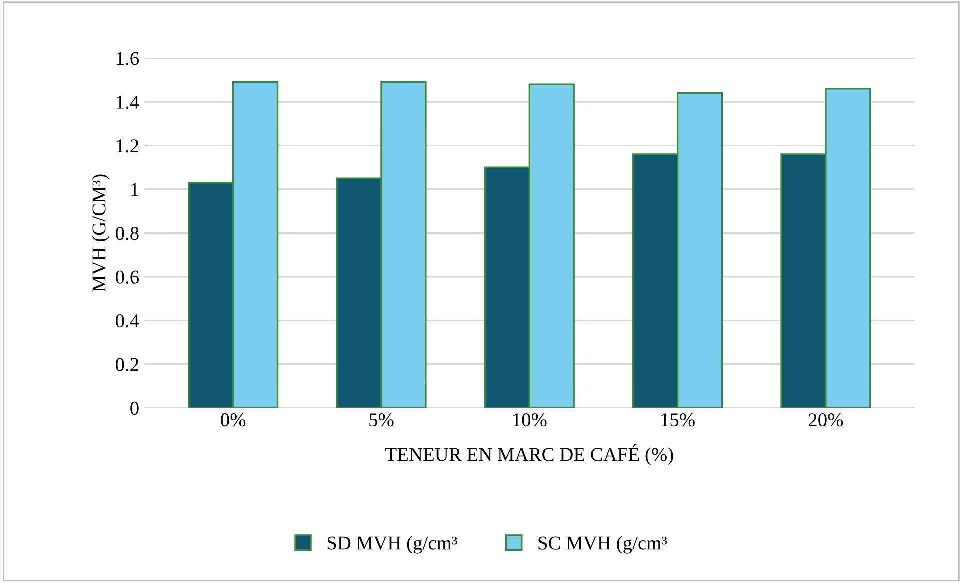  I want to click on y-tick-label: 0, so click(134, 409).